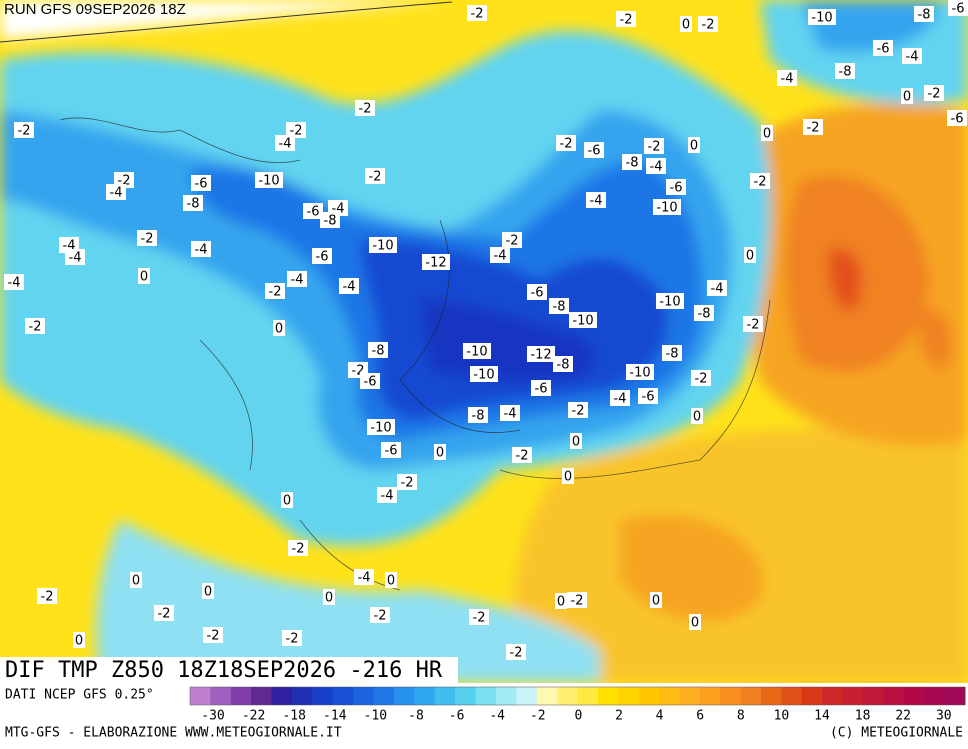  I want to click on colorbar-label: -2, so click(538, 716).